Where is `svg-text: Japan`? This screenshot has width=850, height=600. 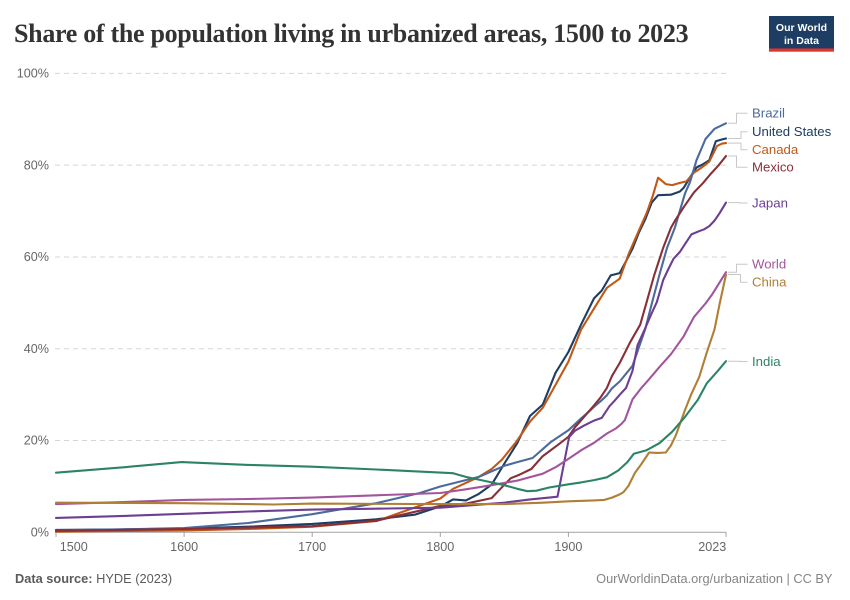
svg-text: Japan is located at coordinates (770, 202).